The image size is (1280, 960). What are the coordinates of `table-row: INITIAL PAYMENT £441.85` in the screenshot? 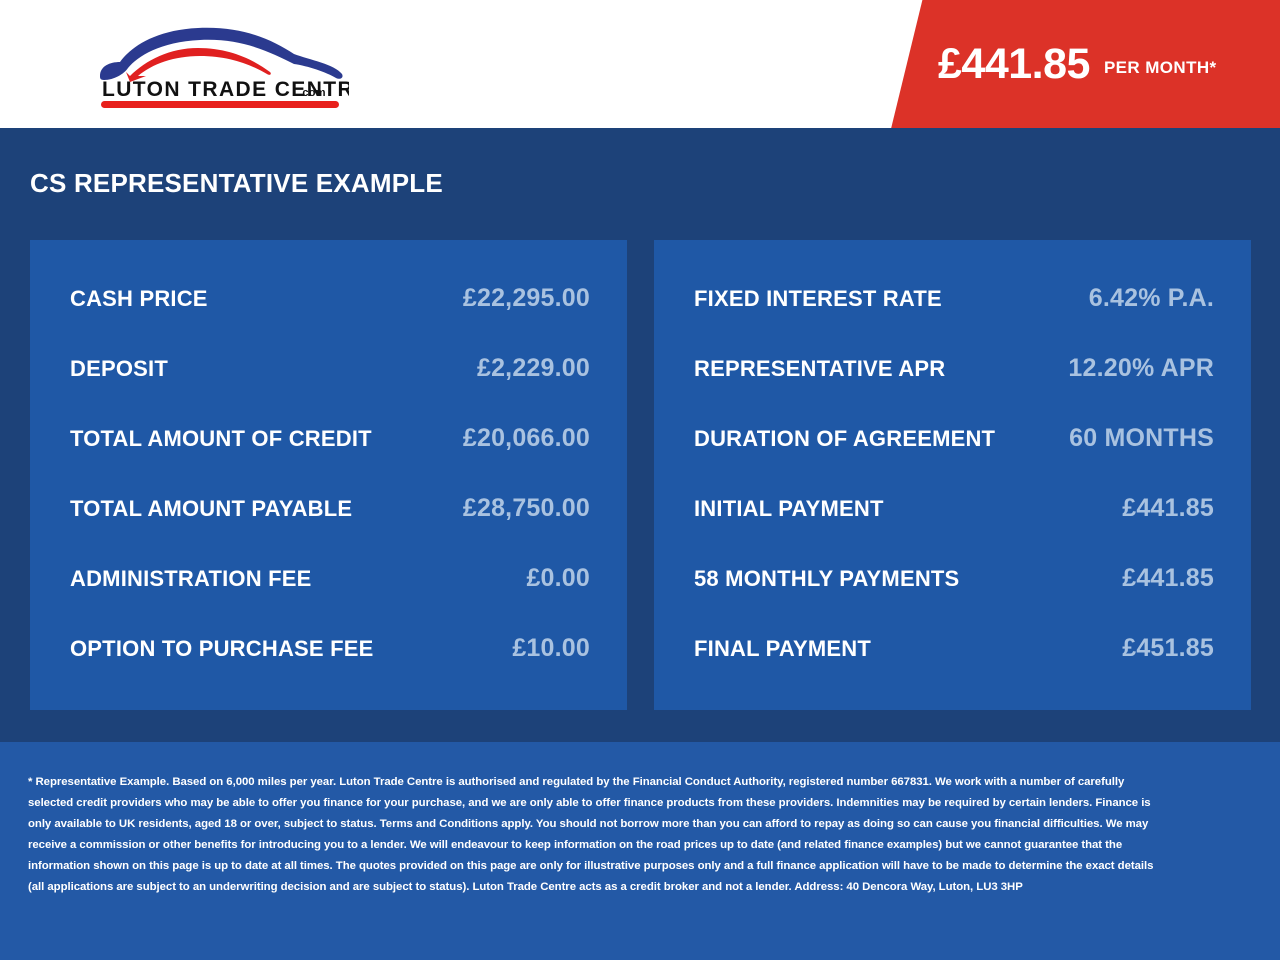 It's located at (954, 529).